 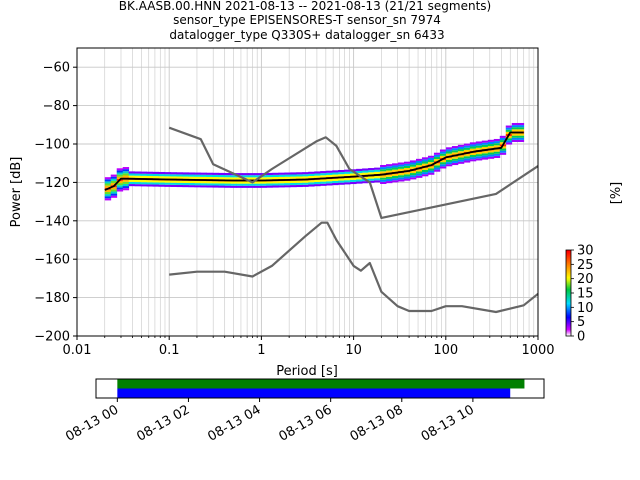 I want to click on title-line-2: sensor_type EPISENSORES-T sensor_sn 7974, so click(x=307, y=20).